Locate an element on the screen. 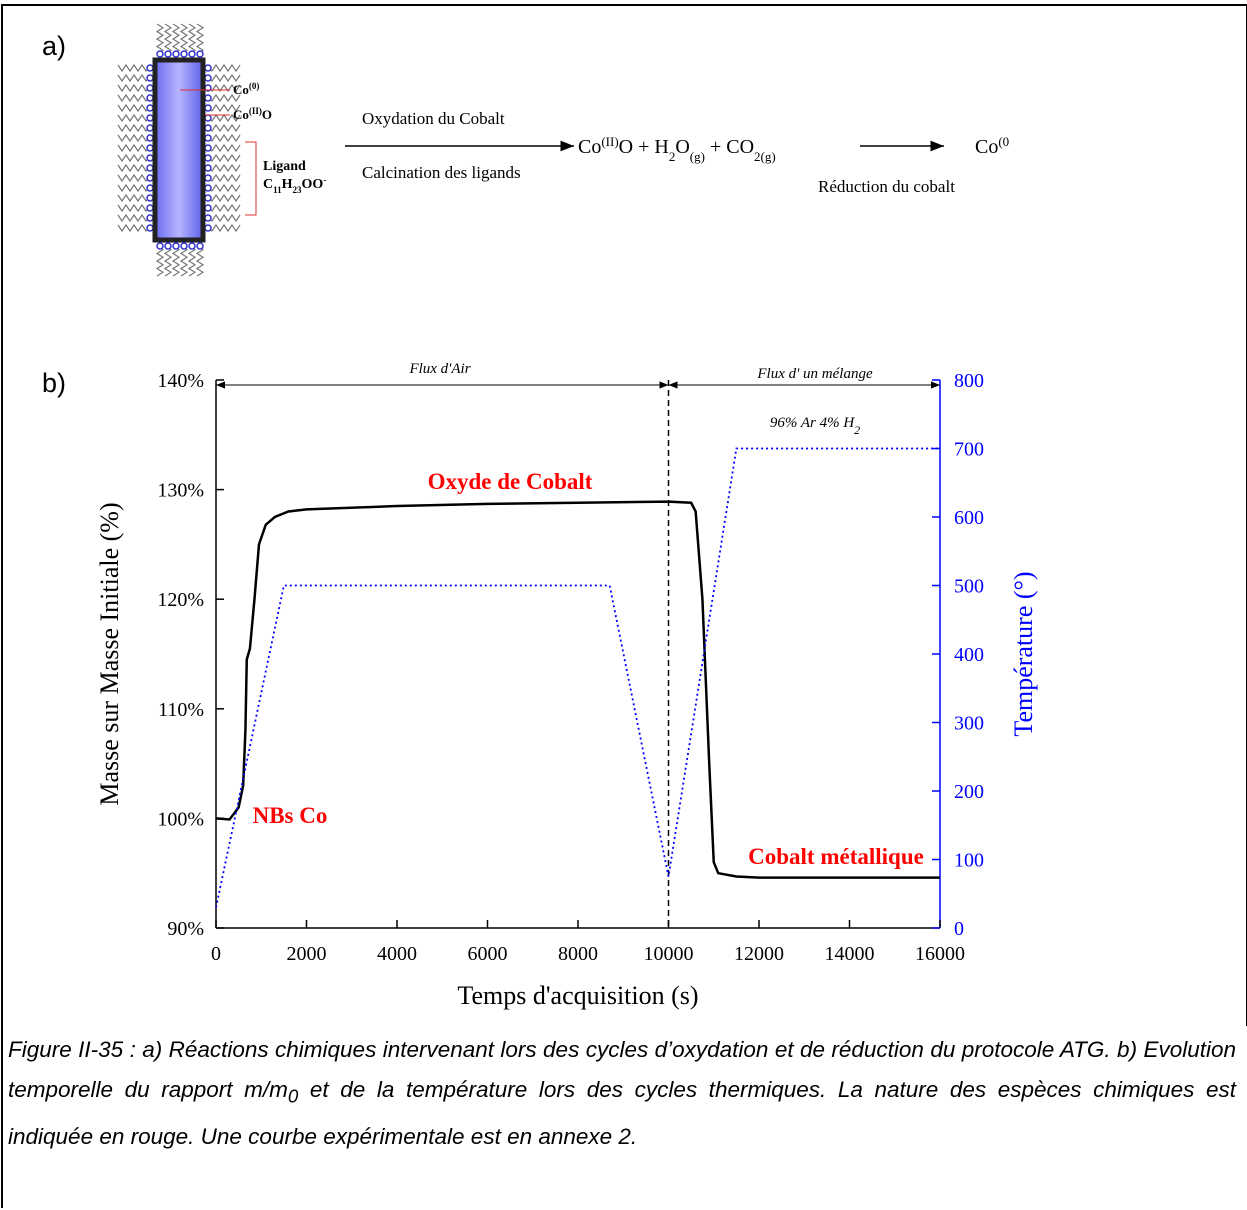  annotation: Flux d' un mélange is located at coordinates (814, 374).